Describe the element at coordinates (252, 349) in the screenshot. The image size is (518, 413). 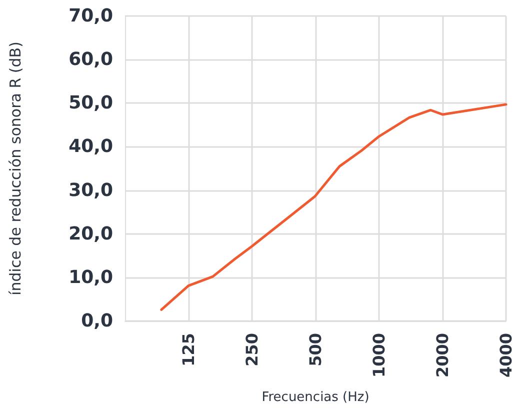
I see `x-tick-label: 250` at that location.